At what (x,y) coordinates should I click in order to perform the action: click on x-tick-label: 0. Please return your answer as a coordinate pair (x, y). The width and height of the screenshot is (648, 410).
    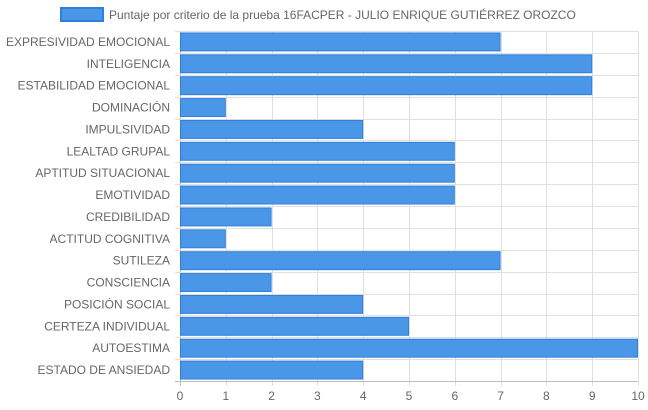
    Looking at the image, I should click on (180, 396).